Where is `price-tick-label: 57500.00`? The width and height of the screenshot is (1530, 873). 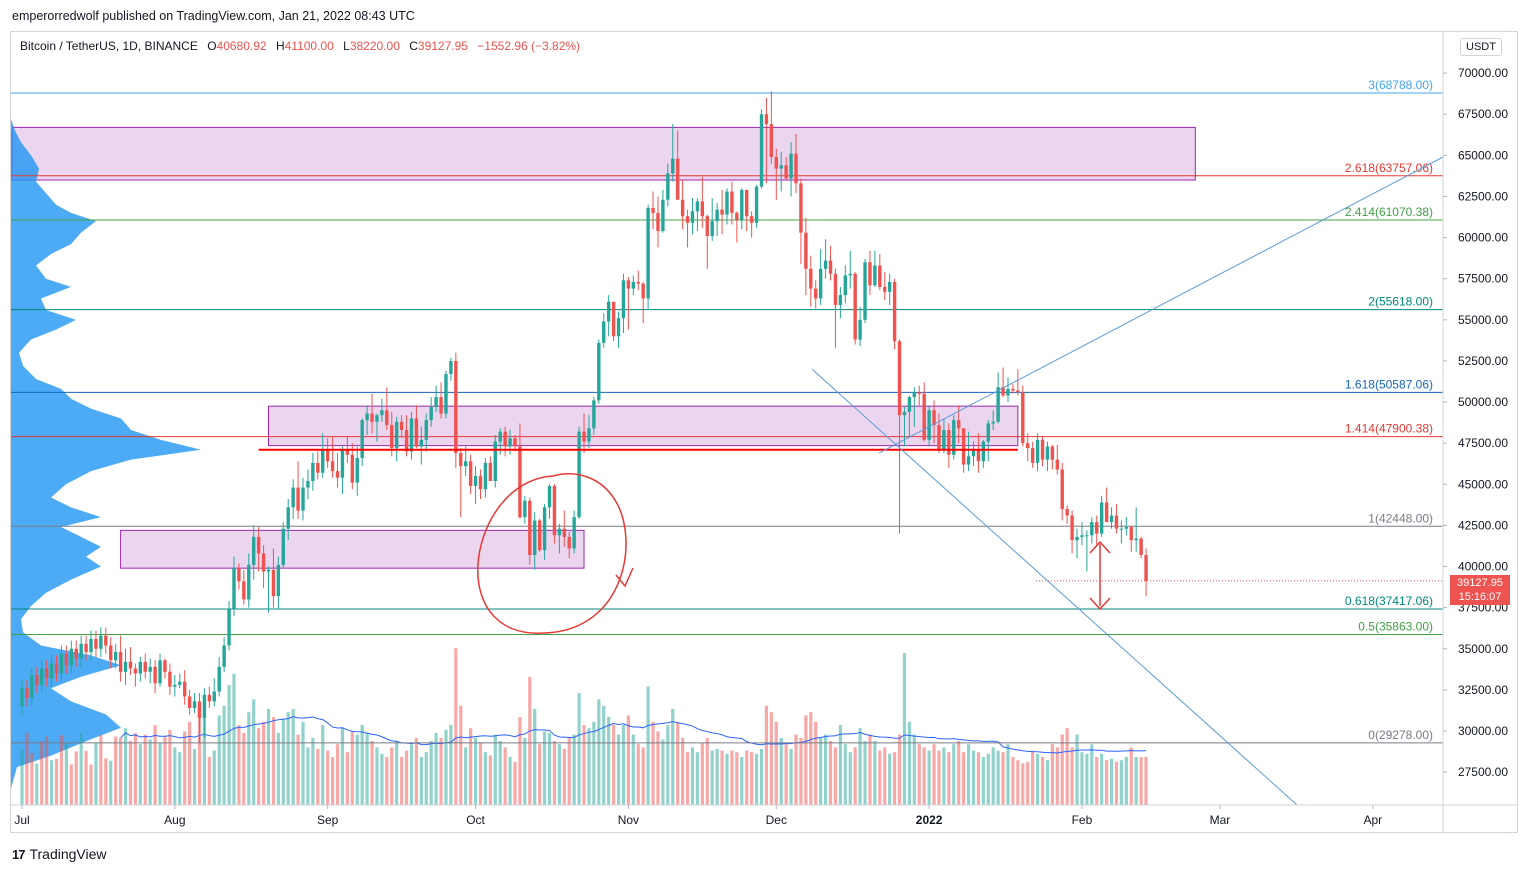
price-tick-label: 57500.00 is located at coordinates (1483, 279).